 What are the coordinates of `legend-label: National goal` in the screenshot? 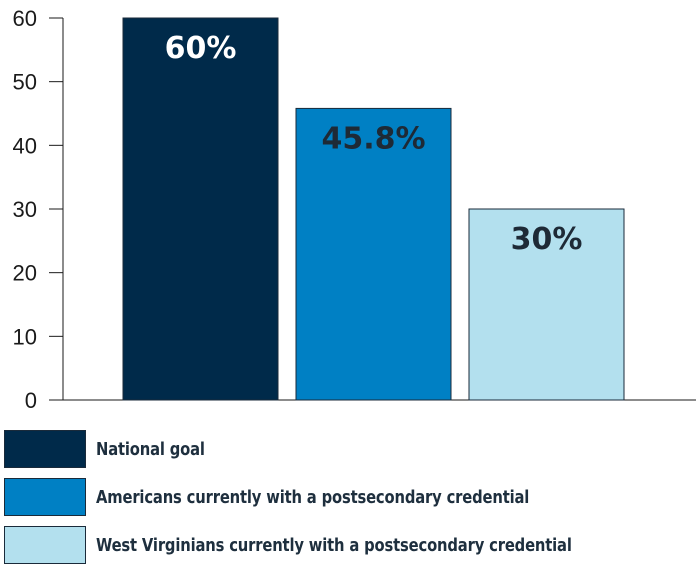 It's located at (150, 449).